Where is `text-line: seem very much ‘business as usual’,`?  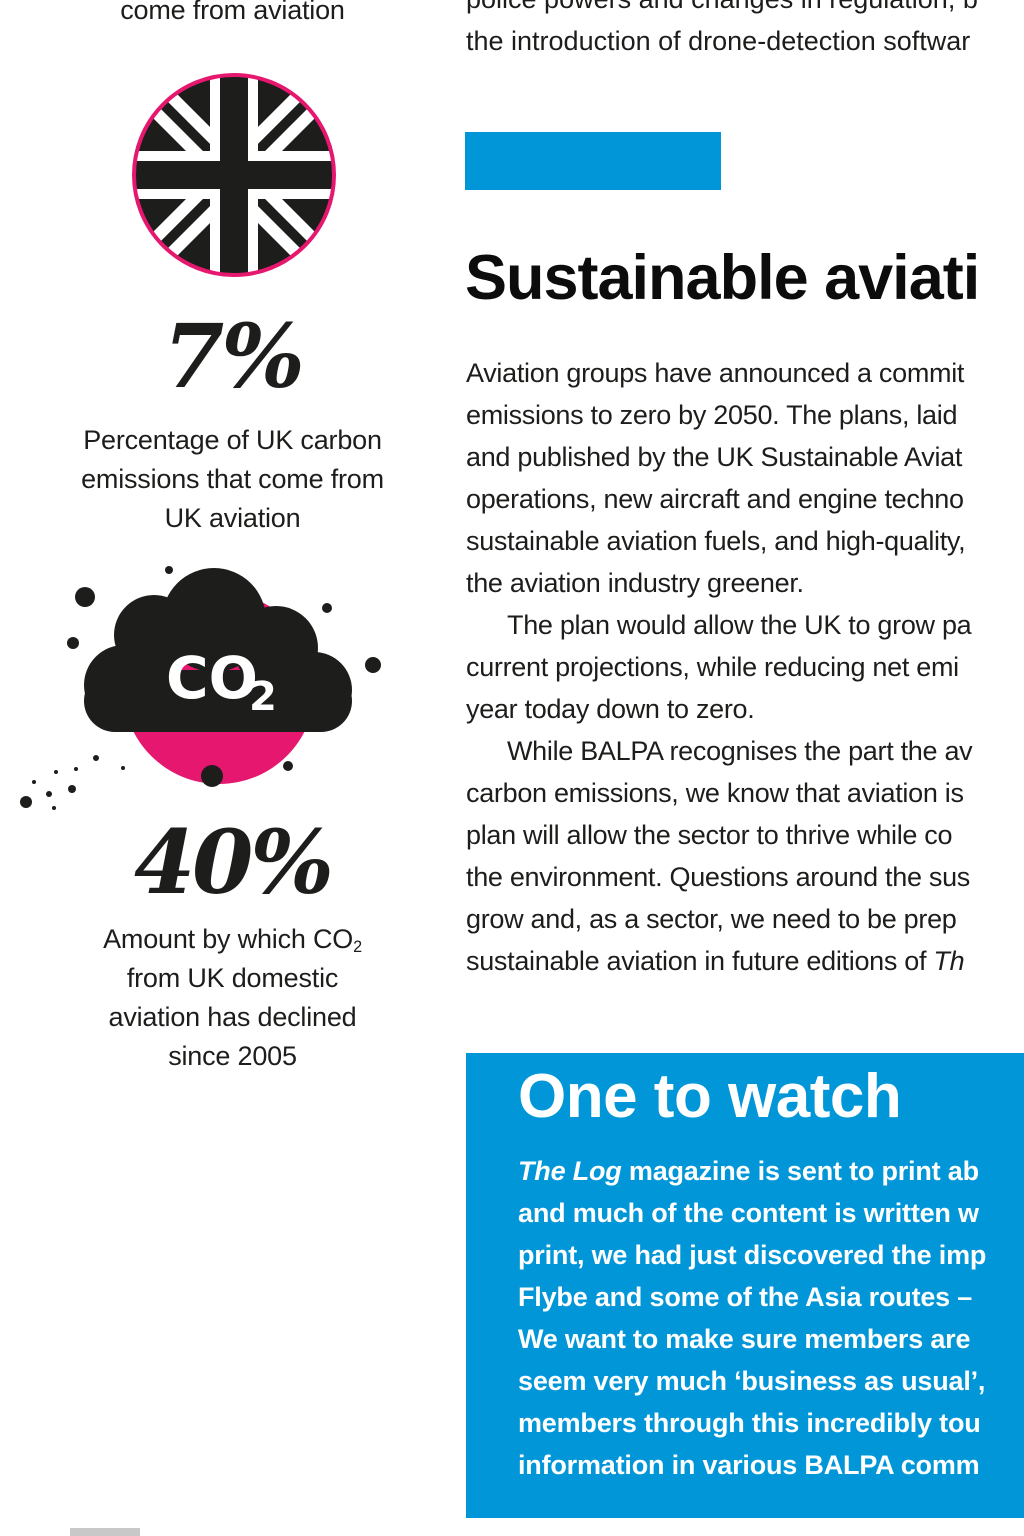 text-line: seem very much ‘business as usual’, is located at coordinates (752, 1381).